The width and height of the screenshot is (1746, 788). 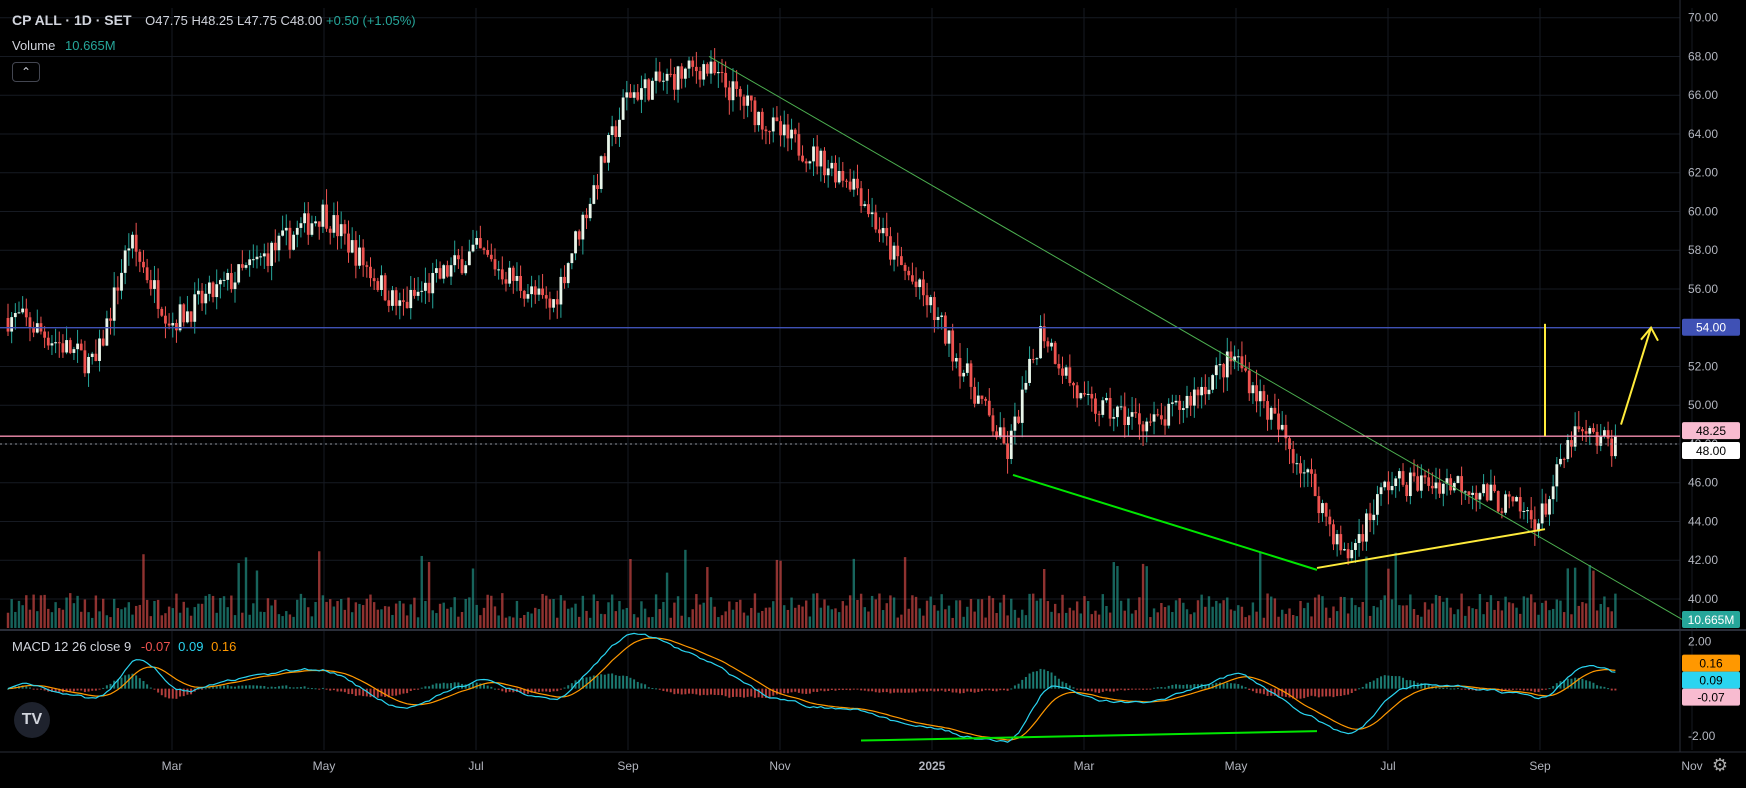 What do you see at coordinates (1719, 765) in the screenshot?
I see `gear-icon: ⚙` at bounding box center [1719, 765].